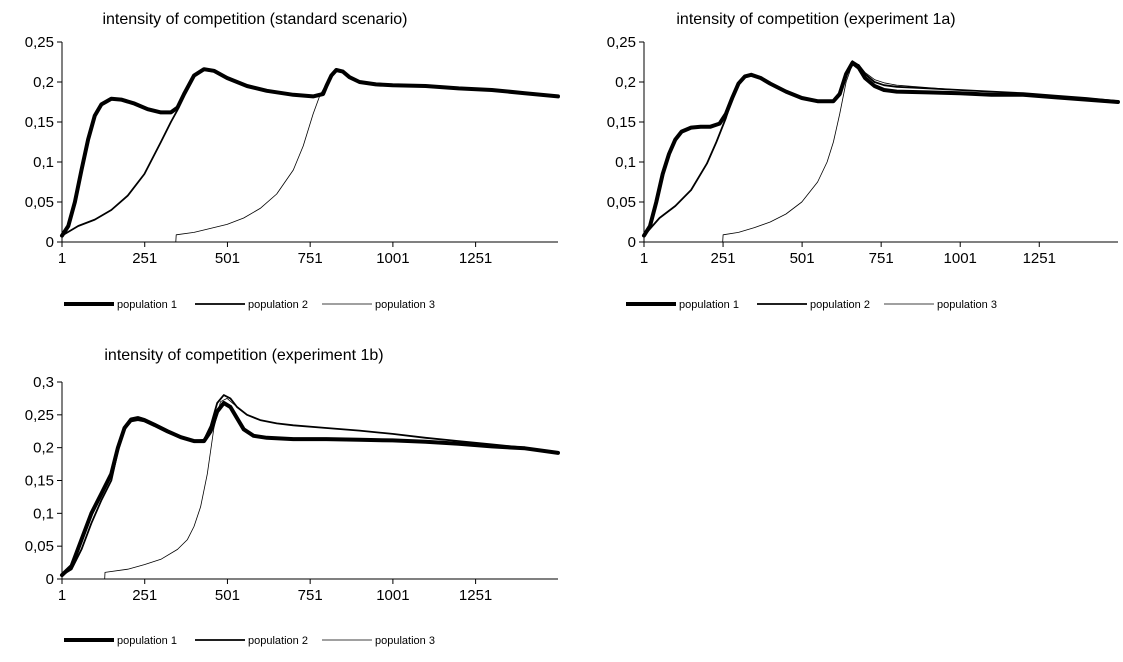 This screenshot has width=1123, height=662. What do you see at coordinates (243, 355) in the screenshot?
I see `chart-title: intensity of competition (experiment 1b)` at bounding box center [243, 355].